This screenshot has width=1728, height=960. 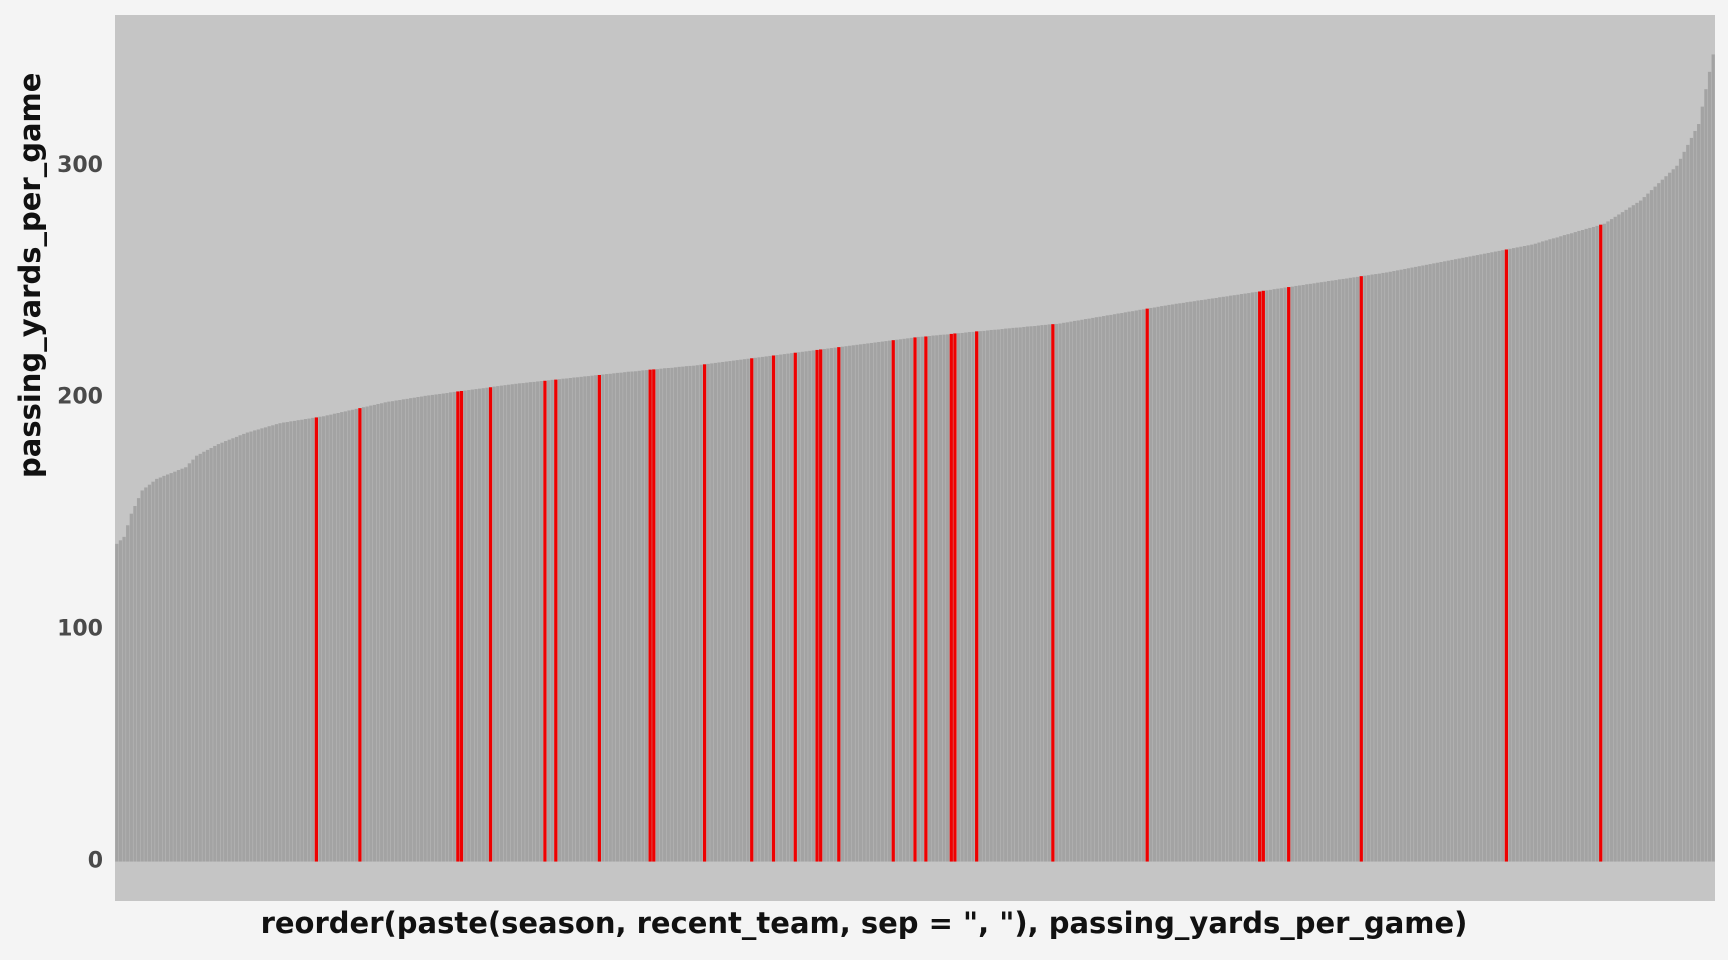 I want to click on y-tick-label: 0, so click(x=95, y=861).